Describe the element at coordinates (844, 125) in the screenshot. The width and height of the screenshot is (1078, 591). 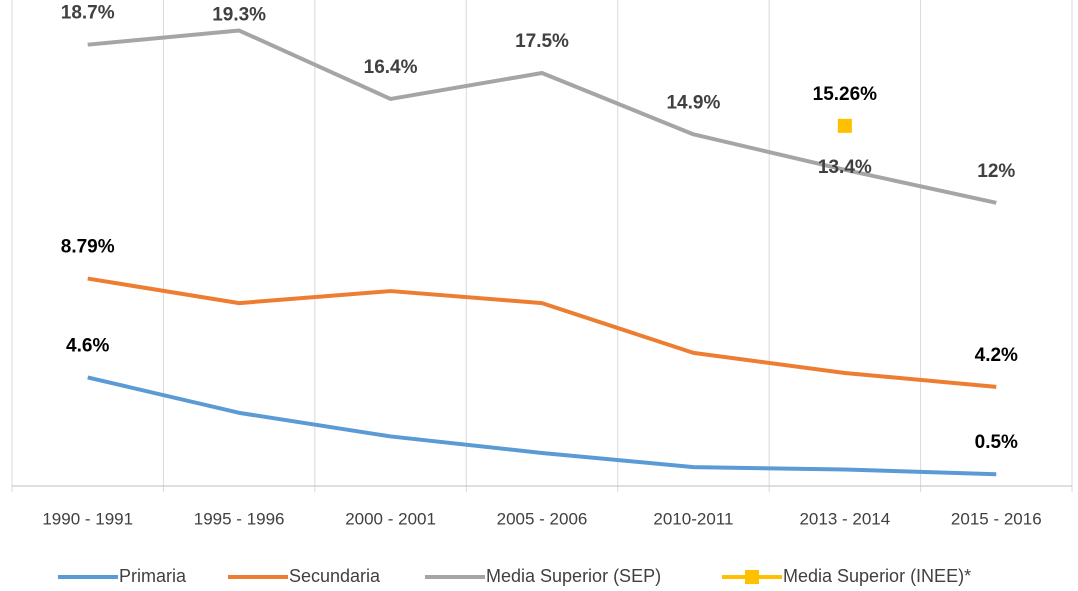
I see `point-marker` at that location.